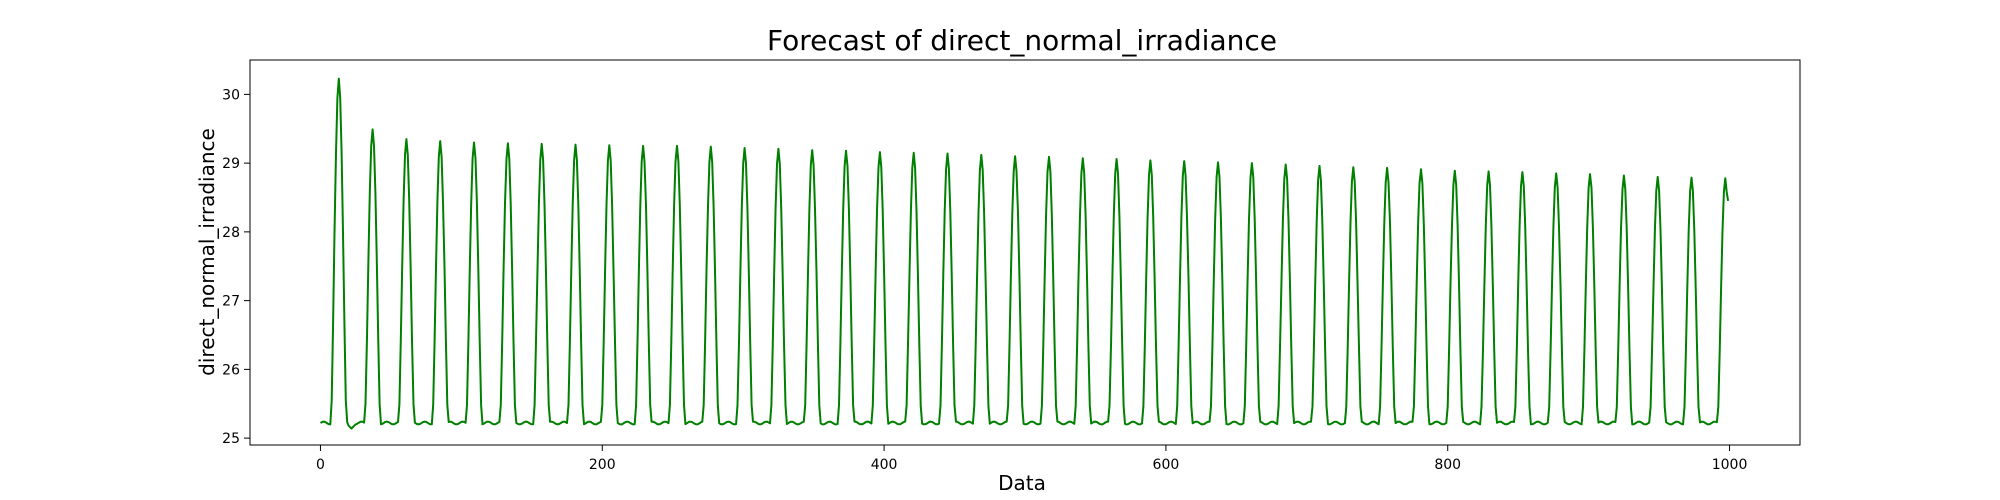  What do you see at coordinates (602, 465) in the screenshot?
I see `x-tick-label: 200` at bounding box center [602, 465].